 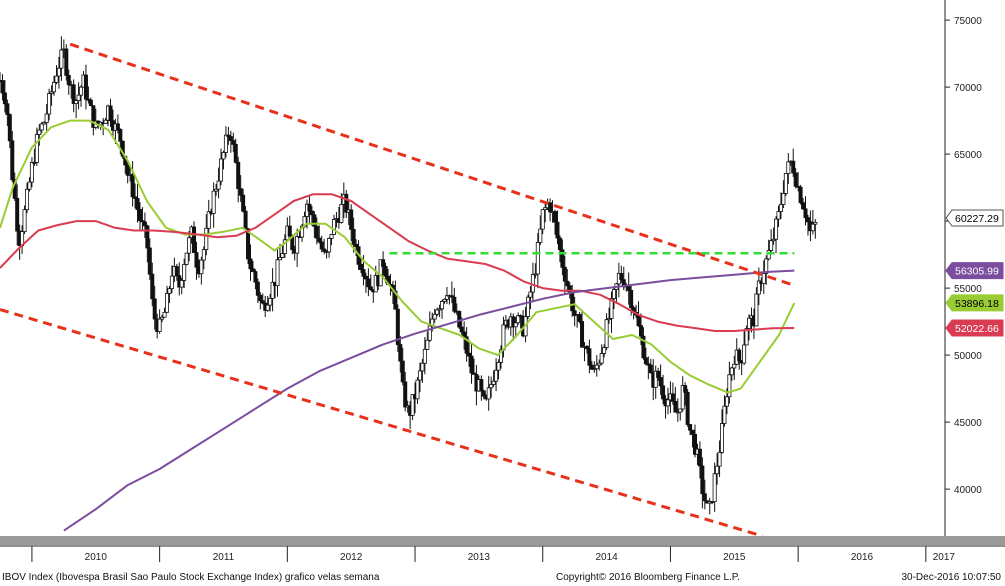 What do you see at coordinates (951, 577) in the screenshot?
I see `timestamp-text: 30-Dec-2016 10:07:50` at bounding box center [951, 577].